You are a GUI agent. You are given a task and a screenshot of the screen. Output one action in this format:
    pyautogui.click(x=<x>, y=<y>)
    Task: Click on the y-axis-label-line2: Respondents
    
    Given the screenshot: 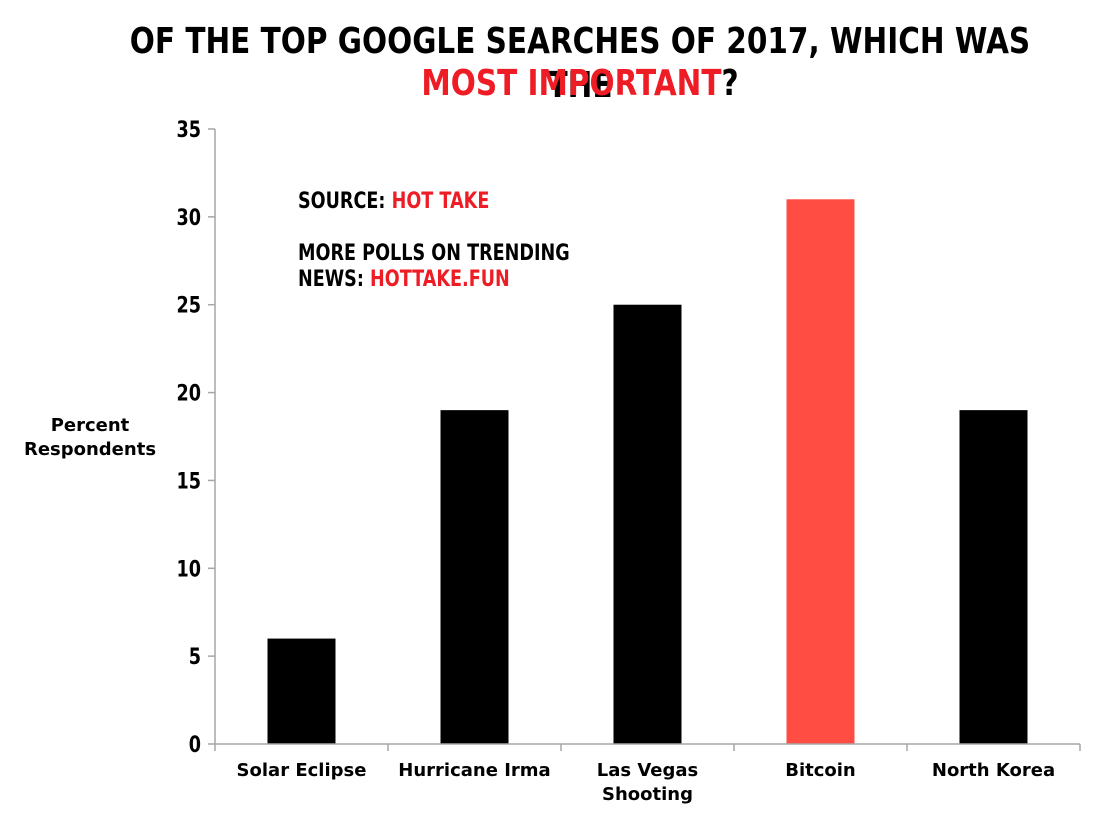 What is the action you would take?
    pyautogui.click(x=90, y=449)
    